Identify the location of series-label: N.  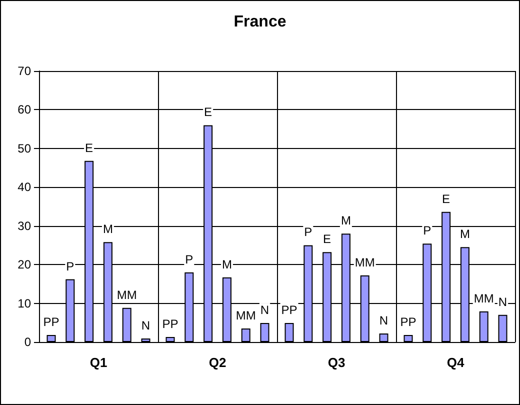
(265, 310).